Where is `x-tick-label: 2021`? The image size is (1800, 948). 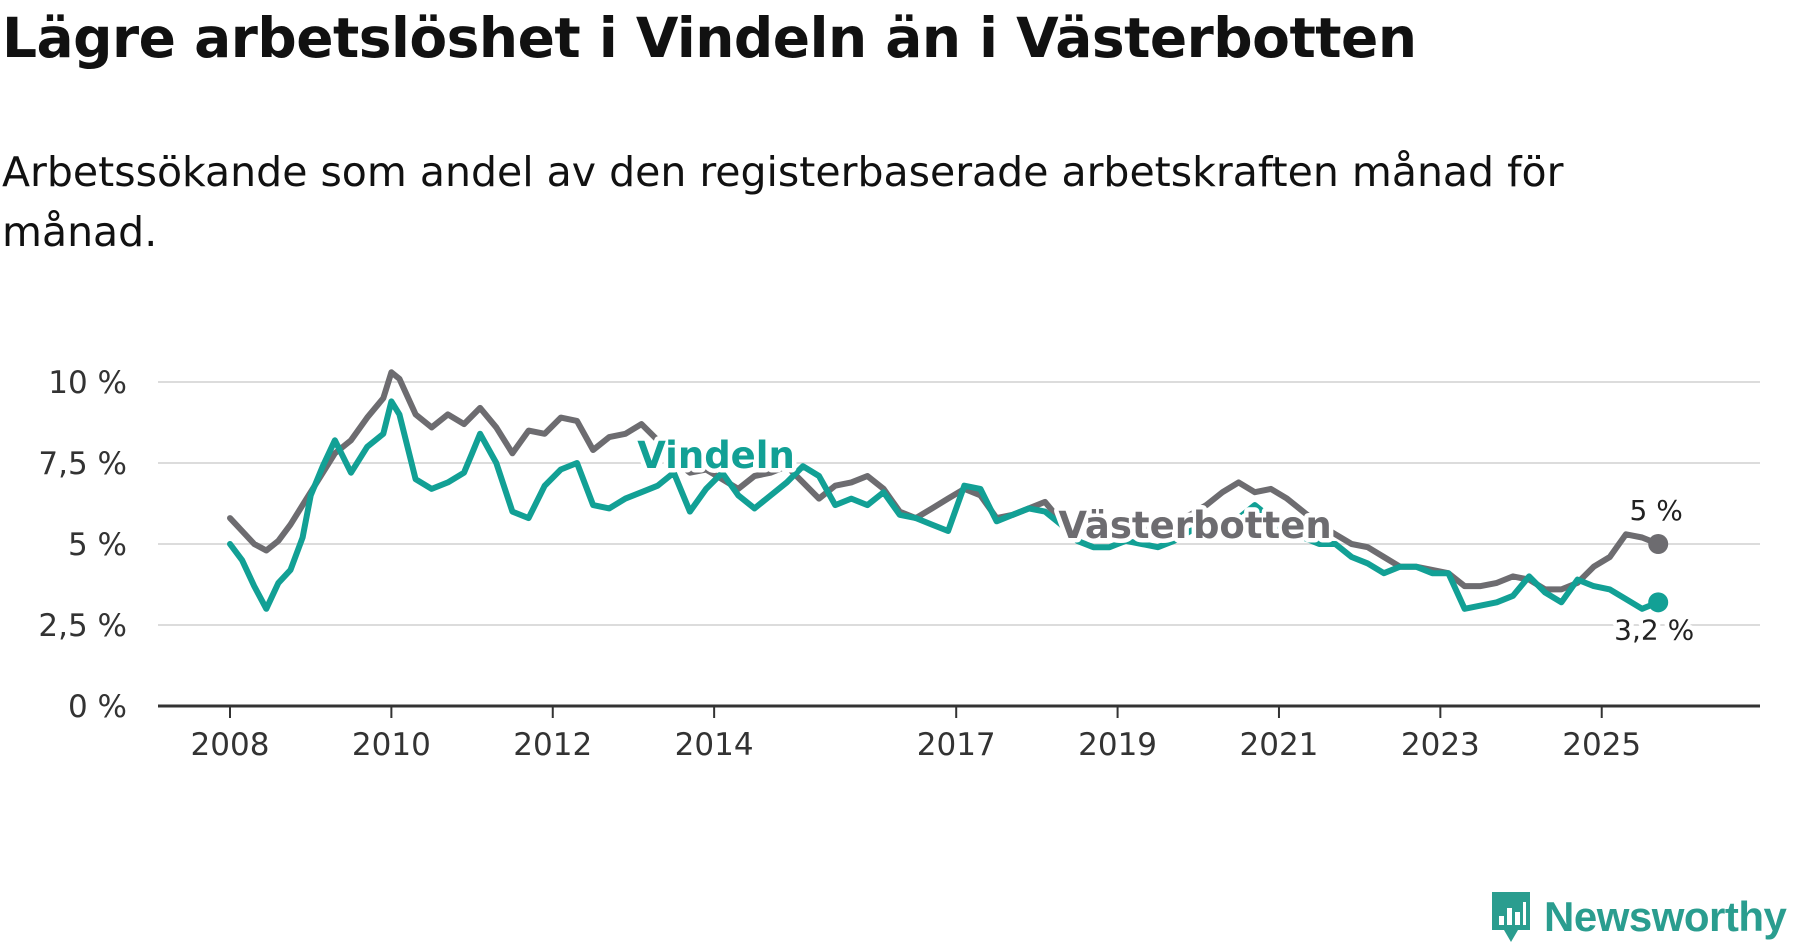
x-tick-label: 2021 is located at coordinates (1279, 745).